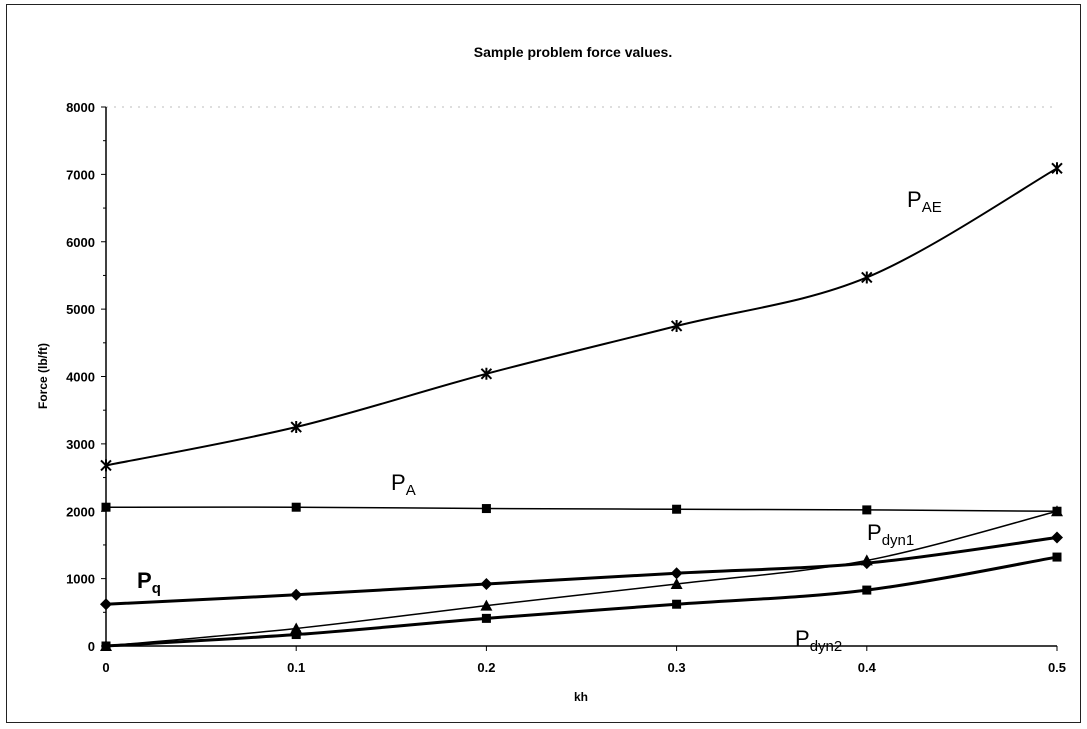  I want to click on label-pq: Pq, so click(149, 582).